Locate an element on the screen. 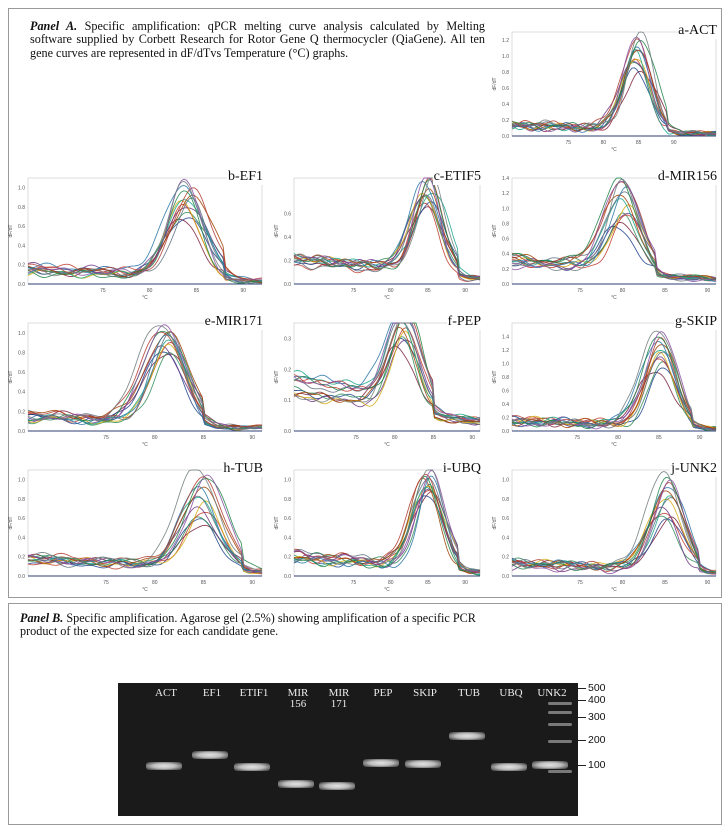  melting-curve-plot: 0.00.20.40.60.81.01.21.475 80 85 90°CdF/dT is located at coordinates (607, 234).